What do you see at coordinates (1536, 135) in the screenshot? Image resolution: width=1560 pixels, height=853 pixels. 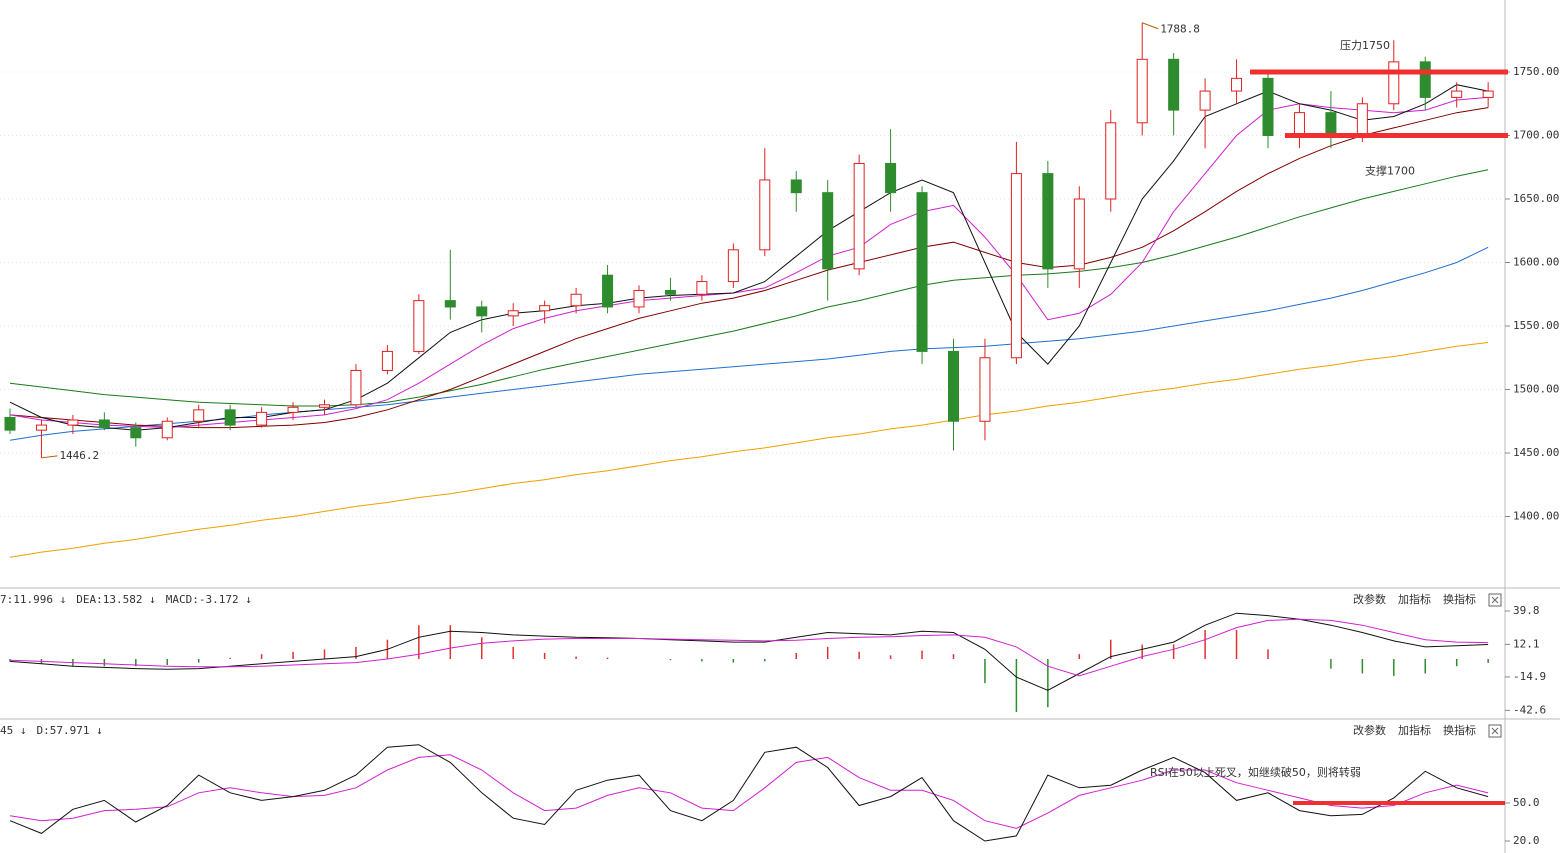 I see `y-tick-label: 1700.00` at bounding box center [1536, 135].